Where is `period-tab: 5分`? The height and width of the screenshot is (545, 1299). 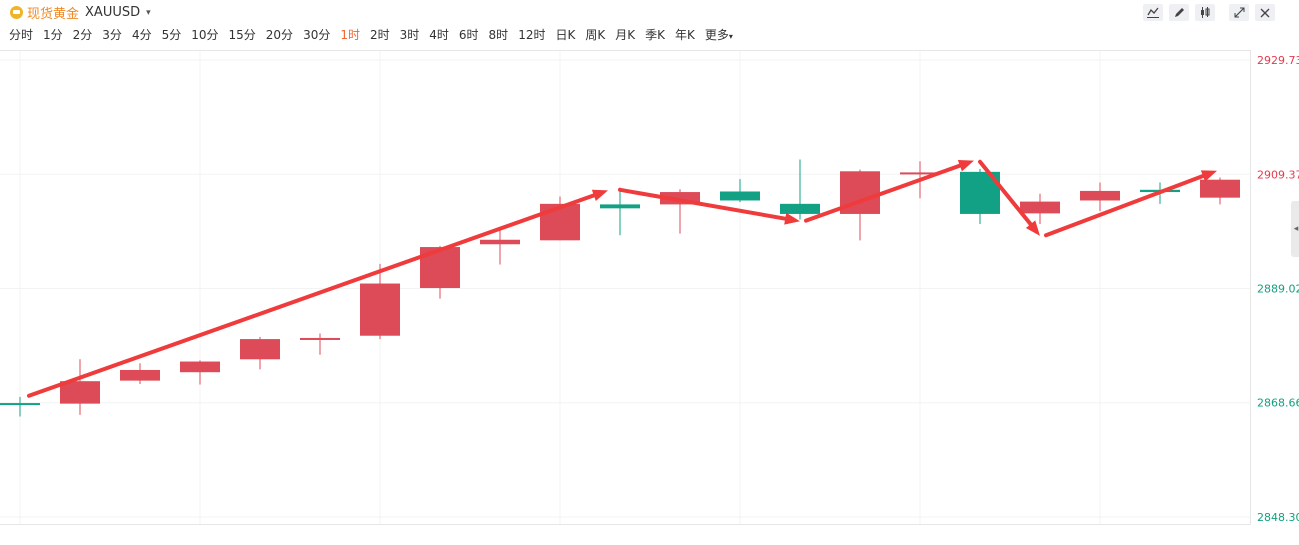 period-tab: 5分 is located at coordinates (171, 35).